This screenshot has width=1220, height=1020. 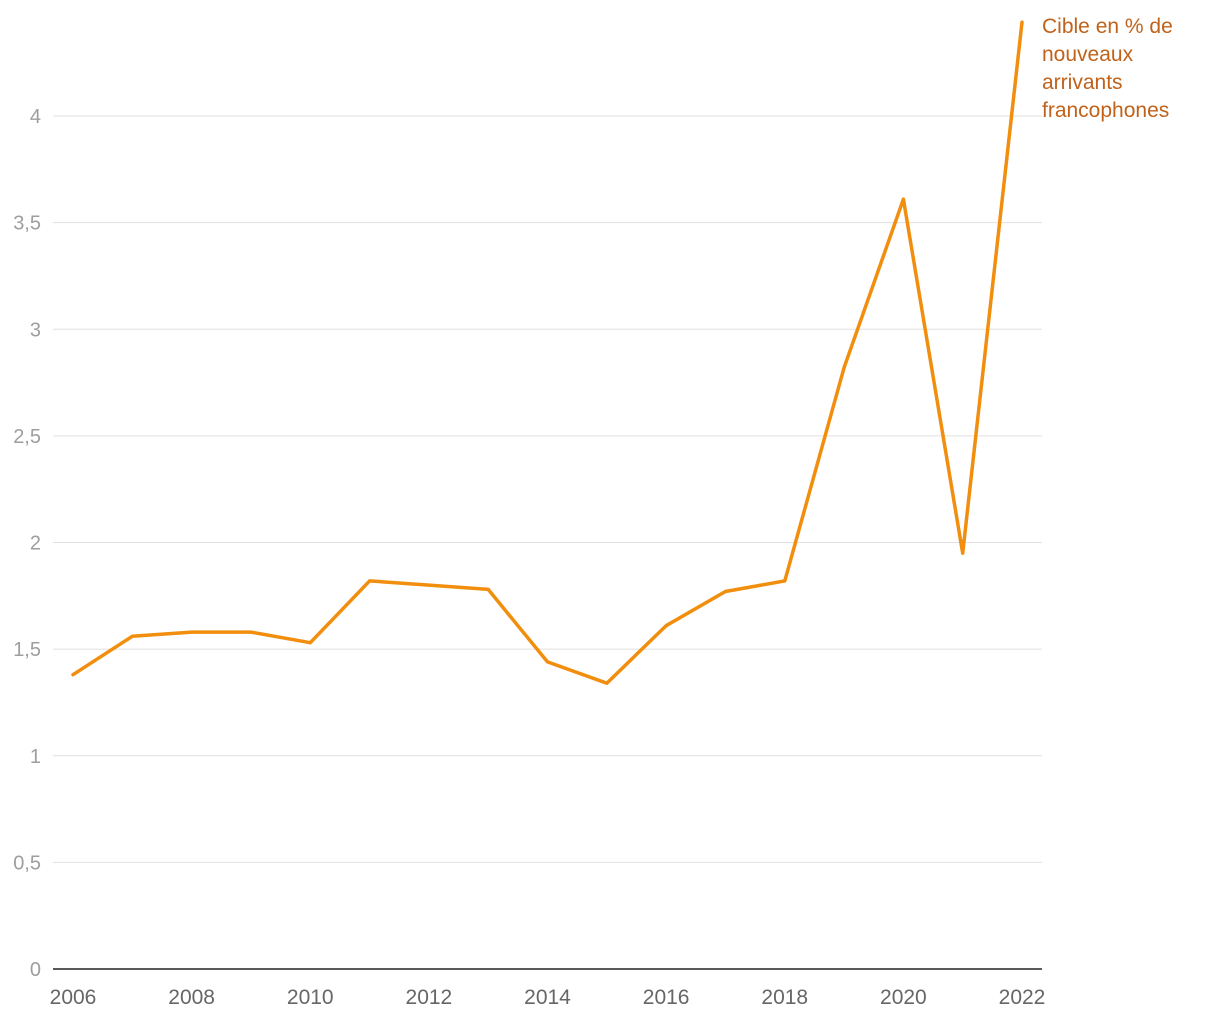 What do you see at coordinates (903, 997) in the screenshot?
I see `x-tick-label: 2020` at bounding box center [903, 997].